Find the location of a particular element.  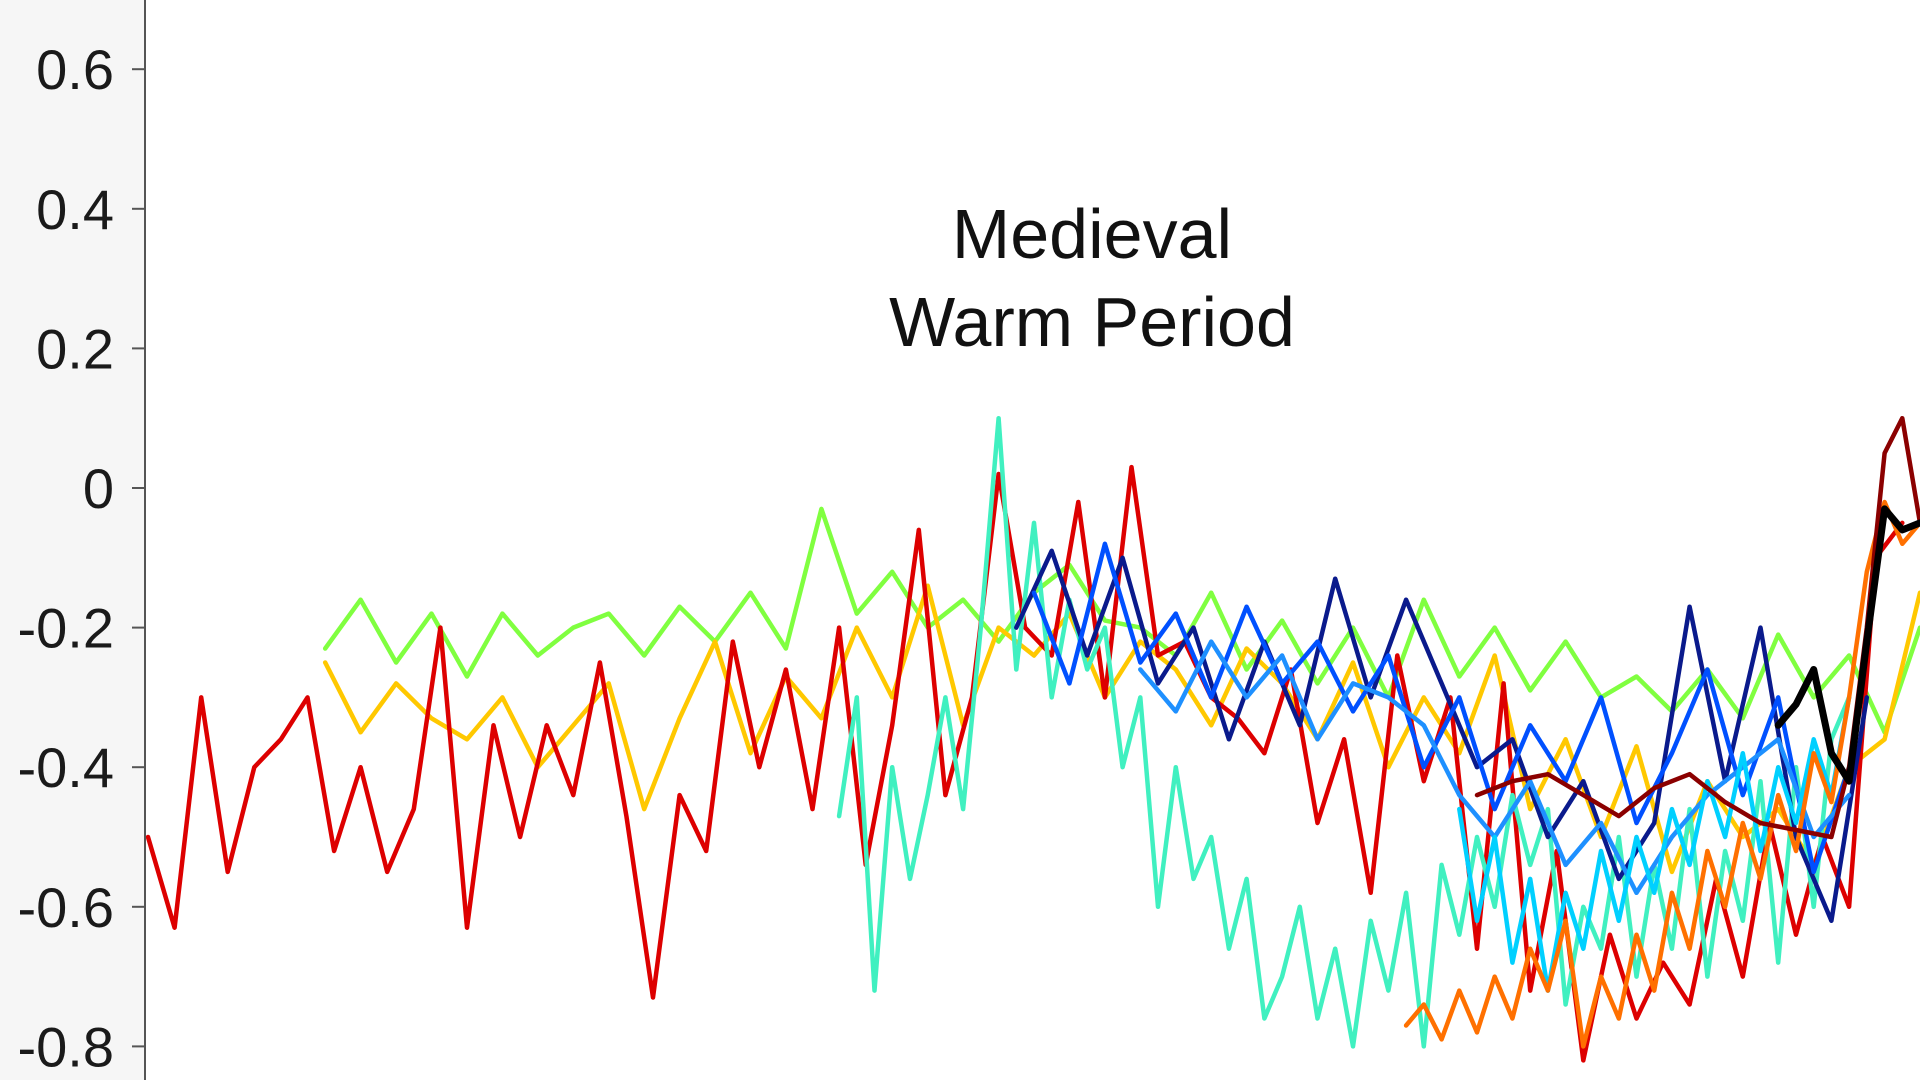

y-tick-label: 0.6 is located at coordinates (75, 69).